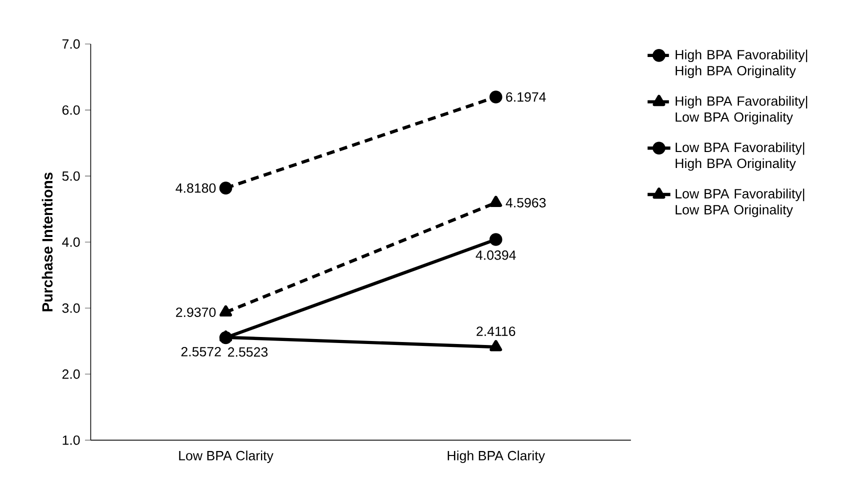 Image resolution: width=859 pixels, height=480 pixels. Describe the element at coordinates (248, 352) in the screenshot. I see `data-label: 2.5523` at that location.